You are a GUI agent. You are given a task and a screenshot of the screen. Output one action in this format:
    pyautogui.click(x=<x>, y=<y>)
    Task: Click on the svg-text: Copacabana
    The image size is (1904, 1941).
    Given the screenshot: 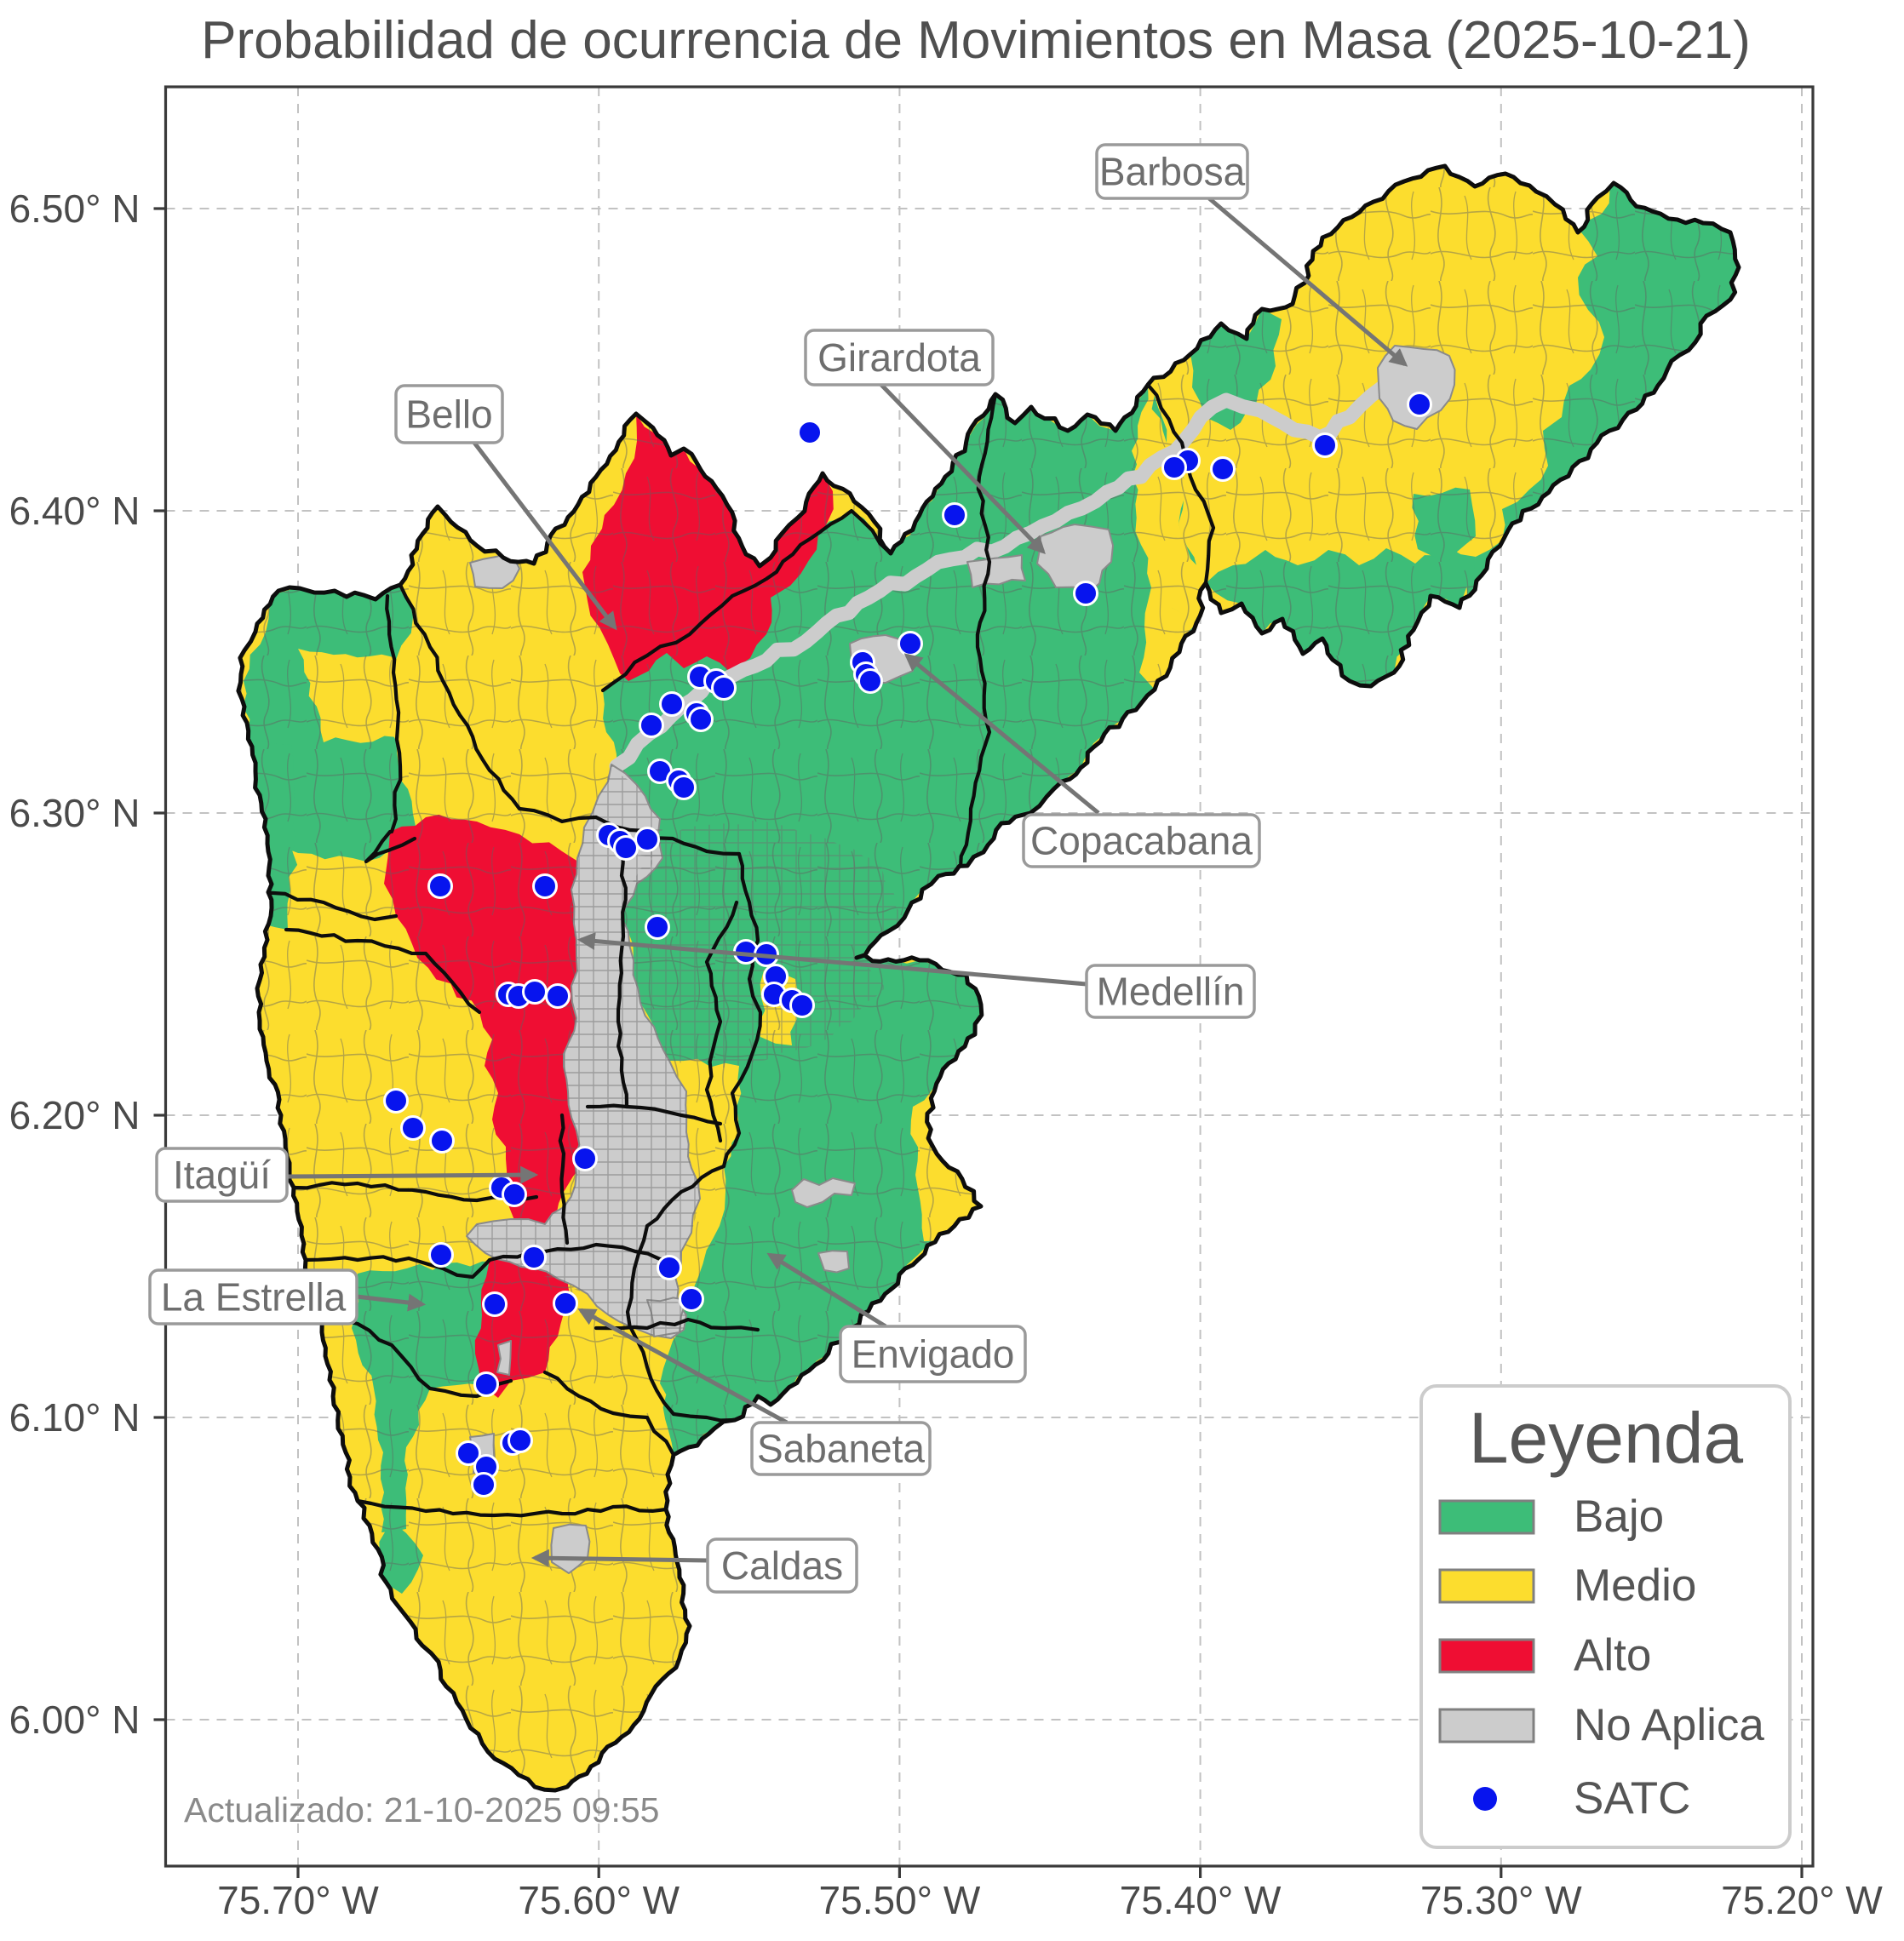 What is the action you would take?
    pyautogui.click(x=1141, y=841)
    